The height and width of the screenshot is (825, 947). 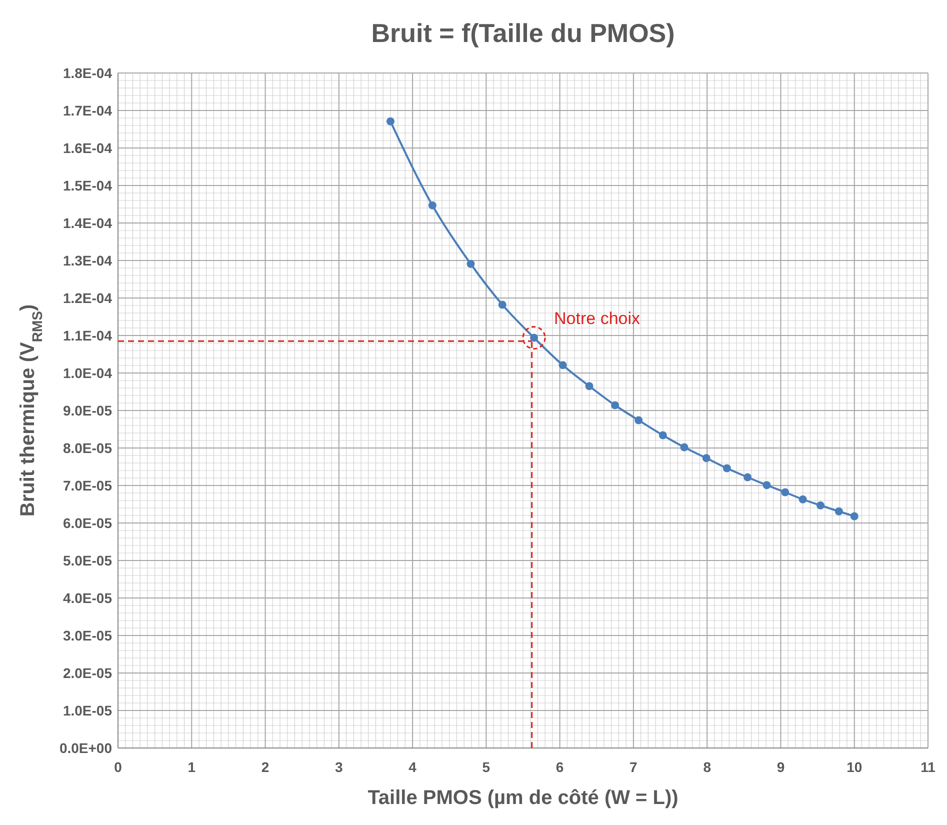 What do you see at coordinates (87, 73) in the screenshot?
I see `y-tick-label: 1.8E-04` at bounding box center [87, 73].